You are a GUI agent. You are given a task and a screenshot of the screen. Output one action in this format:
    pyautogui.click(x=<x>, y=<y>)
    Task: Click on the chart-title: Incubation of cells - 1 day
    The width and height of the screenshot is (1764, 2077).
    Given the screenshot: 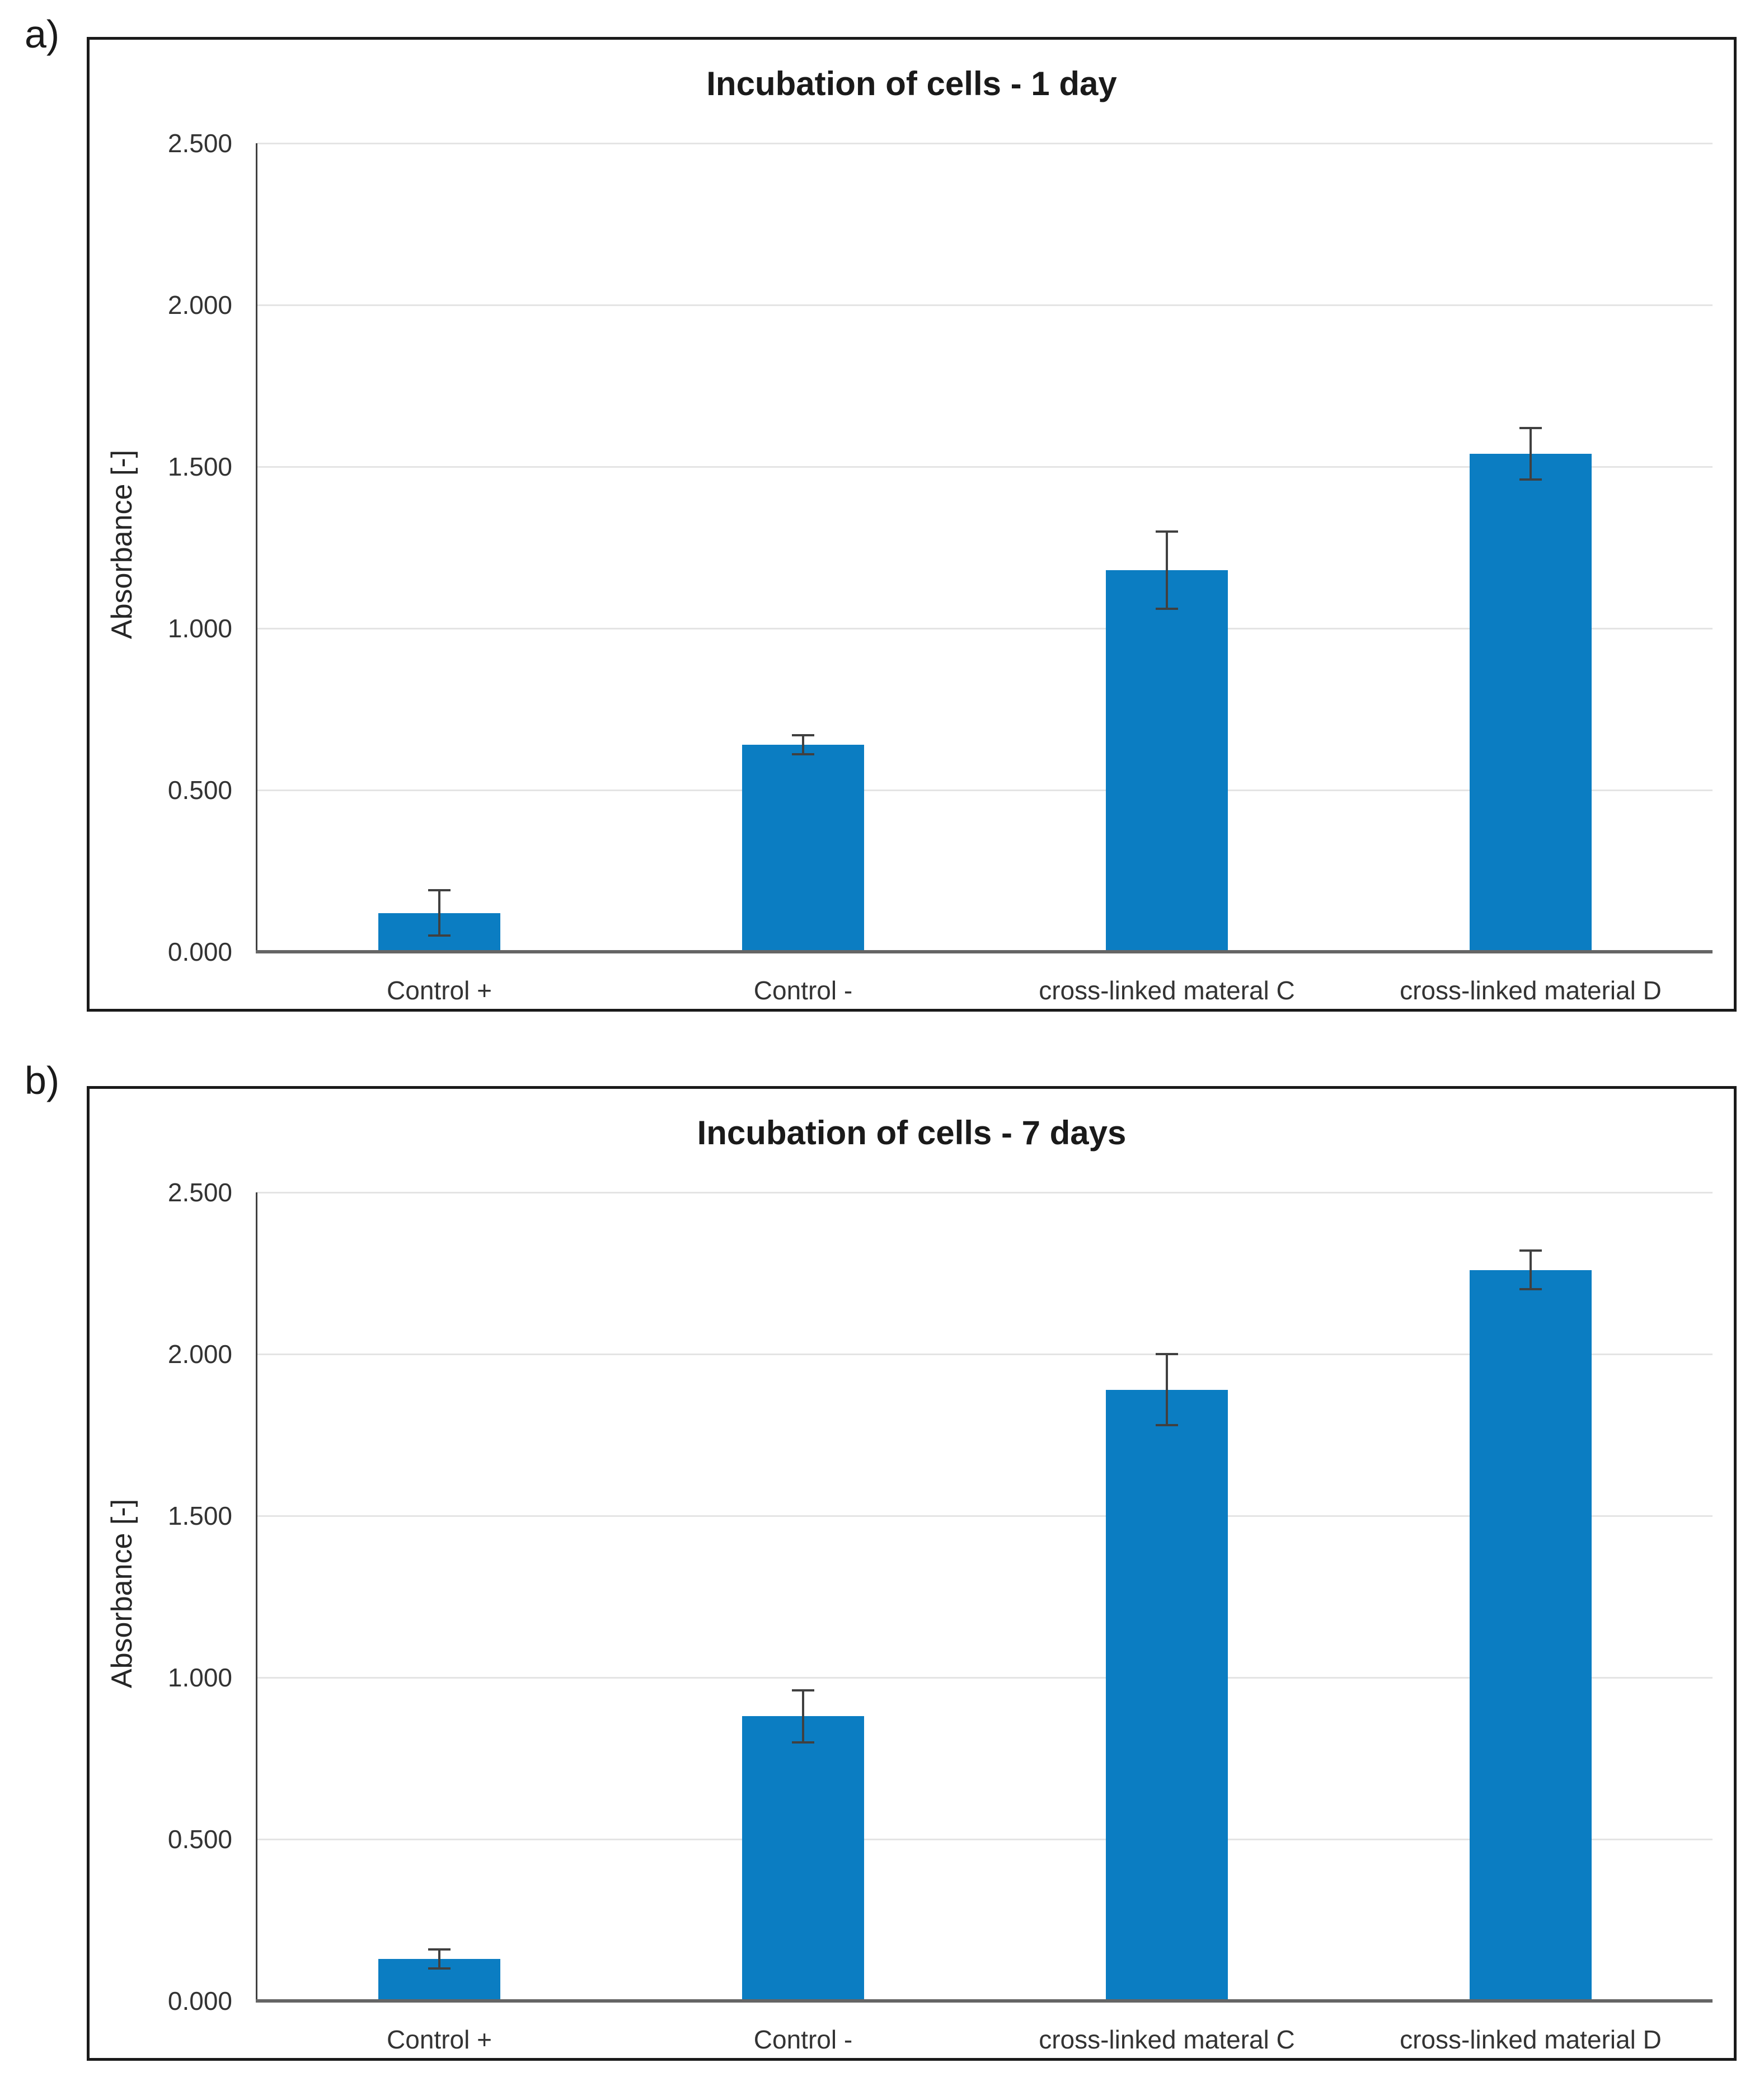 What is the action you would take?
    pyautogui.click(x=912, y=83)
    